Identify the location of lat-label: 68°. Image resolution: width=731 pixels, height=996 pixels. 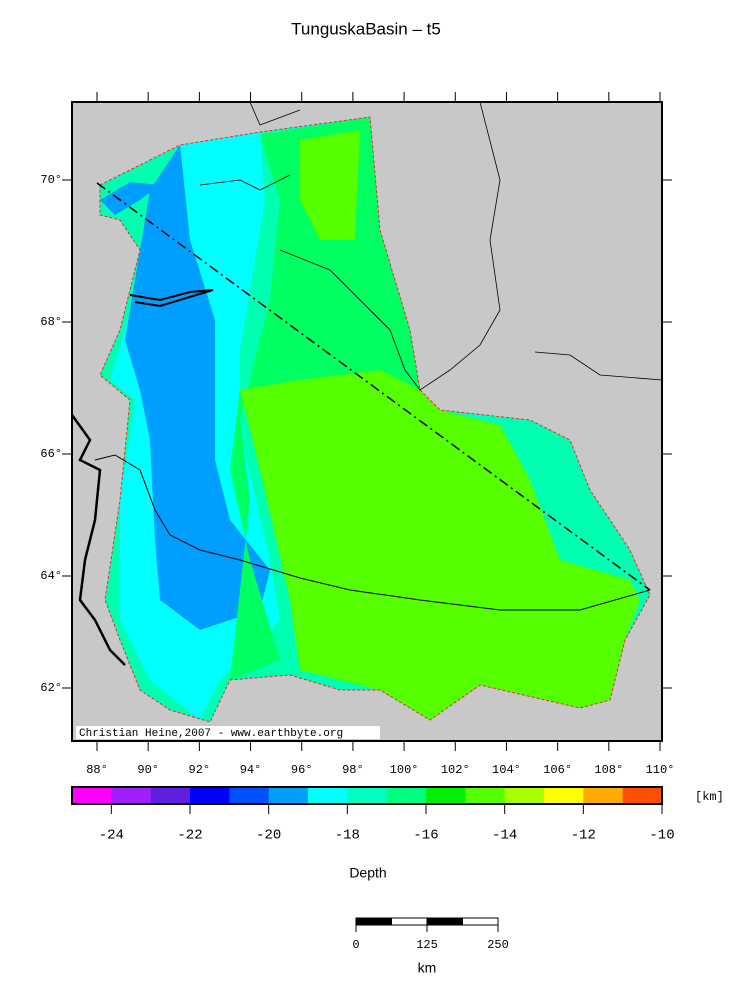
(51, 322).